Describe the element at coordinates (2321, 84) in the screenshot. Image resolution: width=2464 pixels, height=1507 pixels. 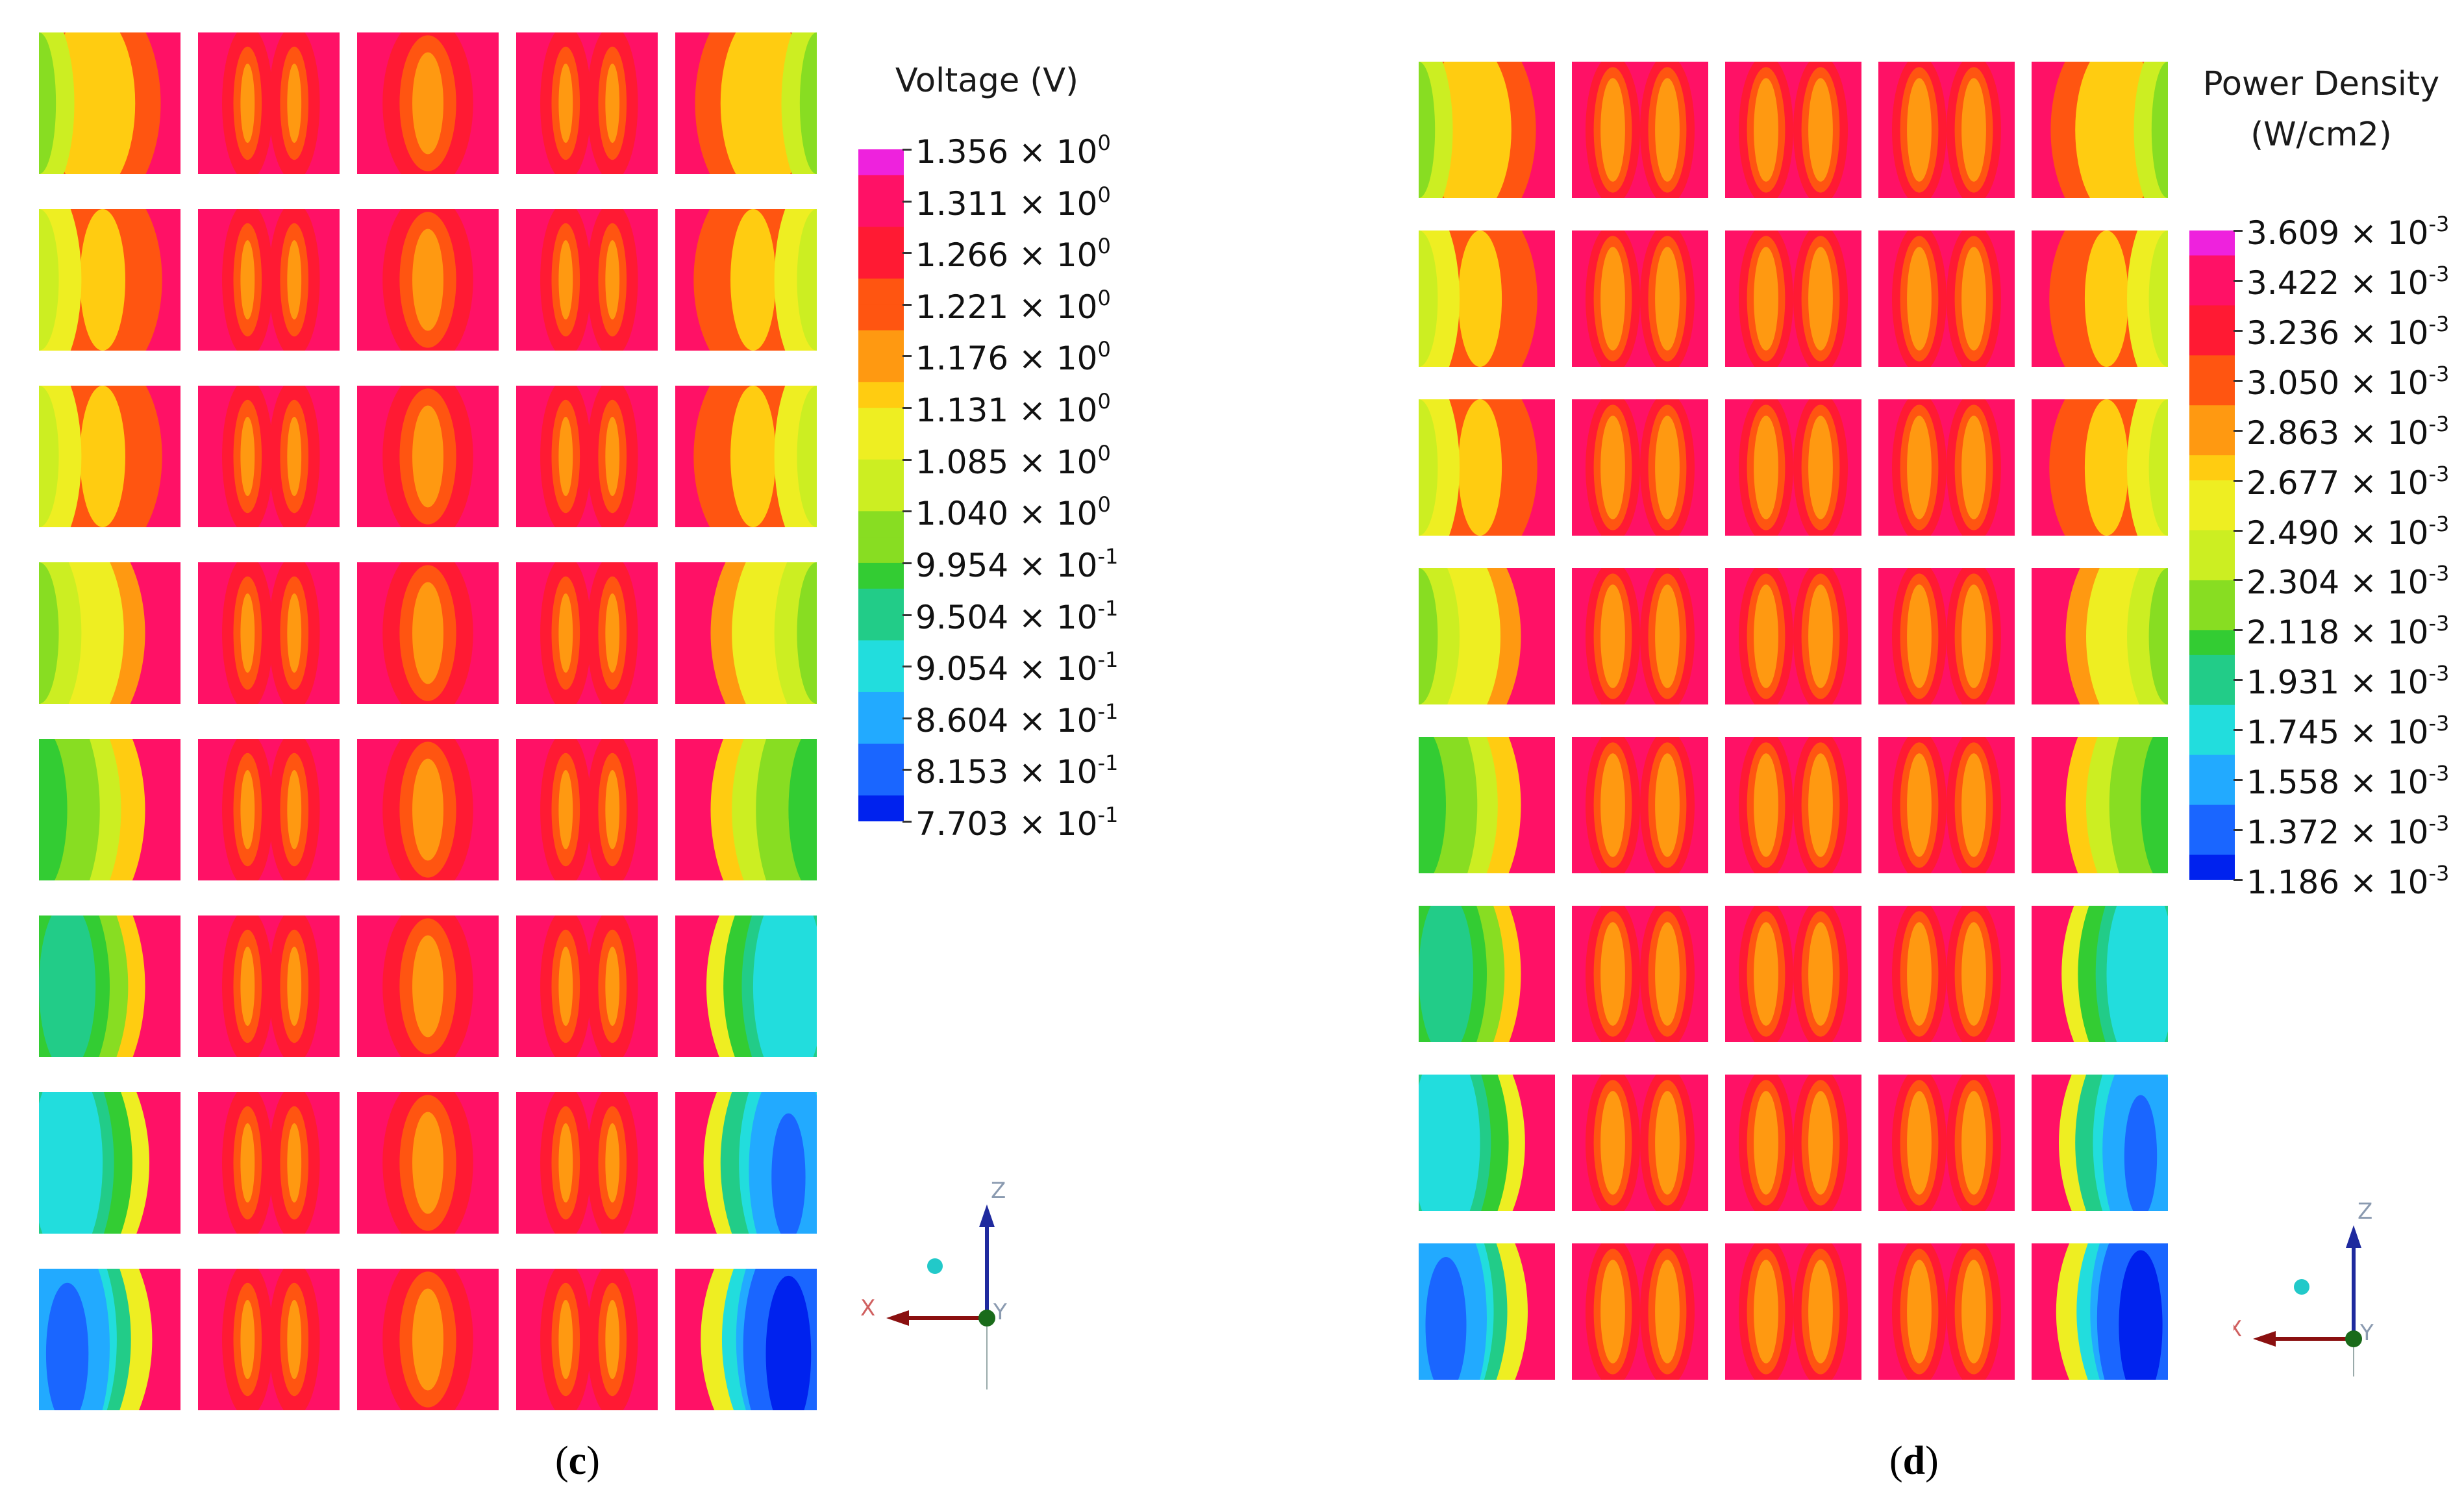
I see `legend-title: Power Density` at that location.